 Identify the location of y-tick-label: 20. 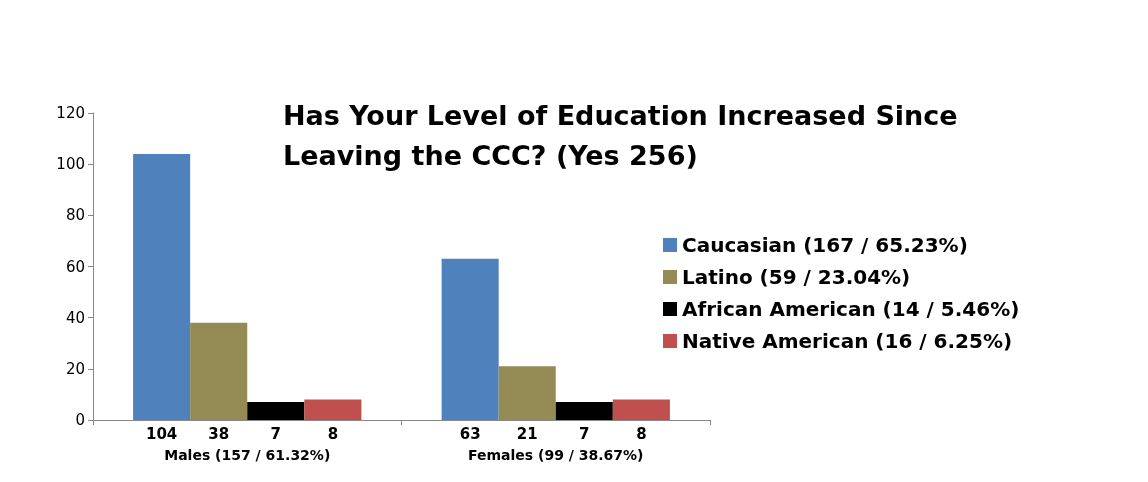
(75, 368).